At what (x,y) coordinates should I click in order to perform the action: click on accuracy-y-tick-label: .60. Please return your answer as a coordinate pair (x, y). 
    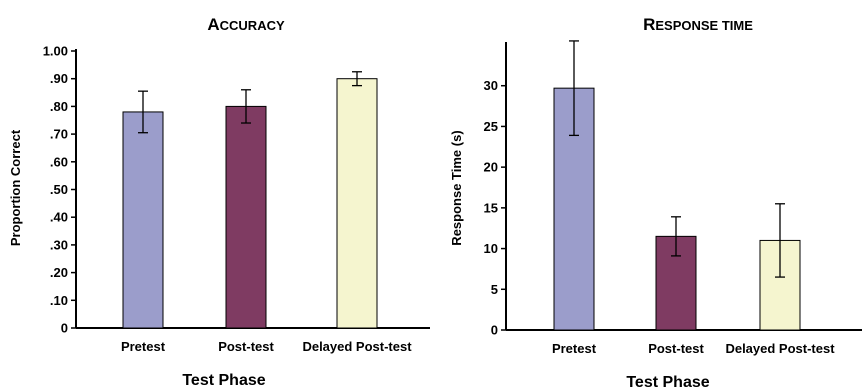
    Looking at the image, I should click on (59, 161).